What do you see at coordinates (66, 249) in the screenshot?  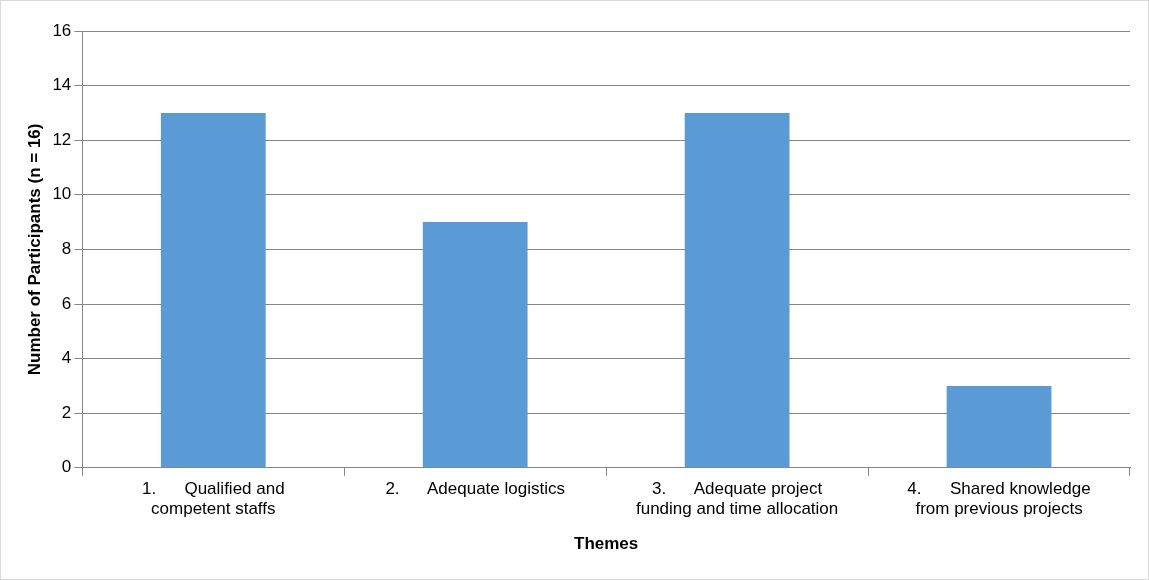 I see `y-tick-label: 8` at bounding box center [66, 249].